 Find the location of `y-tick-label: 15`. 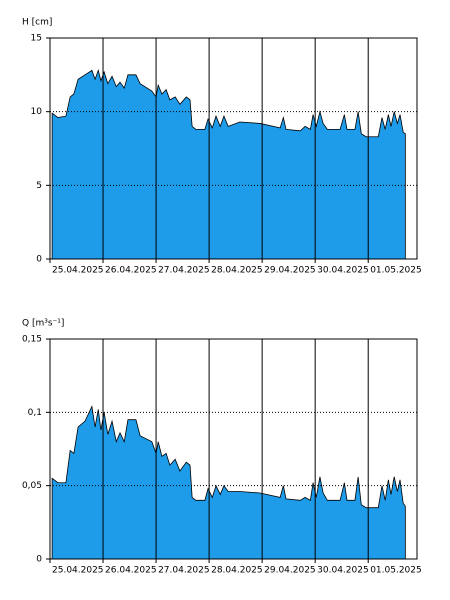

y-tick-label: 15 is located at coordinates (36, 39).